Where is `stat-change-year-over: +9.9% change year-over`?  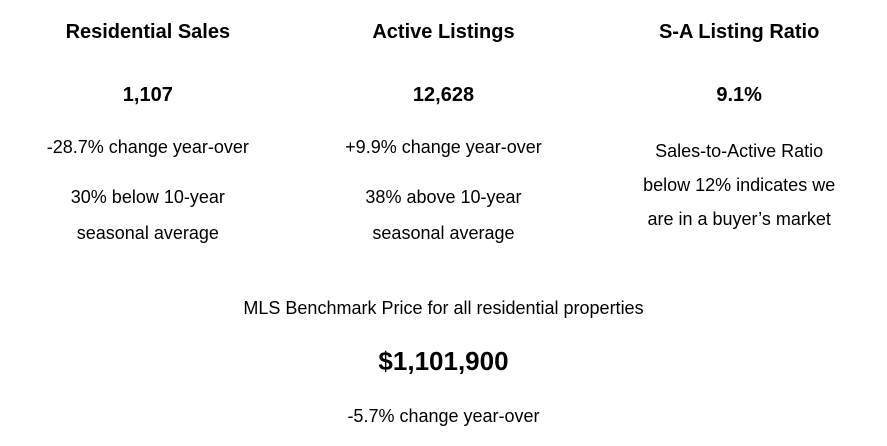
stat-change-year-over: +9.9% change year-over is located at coordinates (443, 147).